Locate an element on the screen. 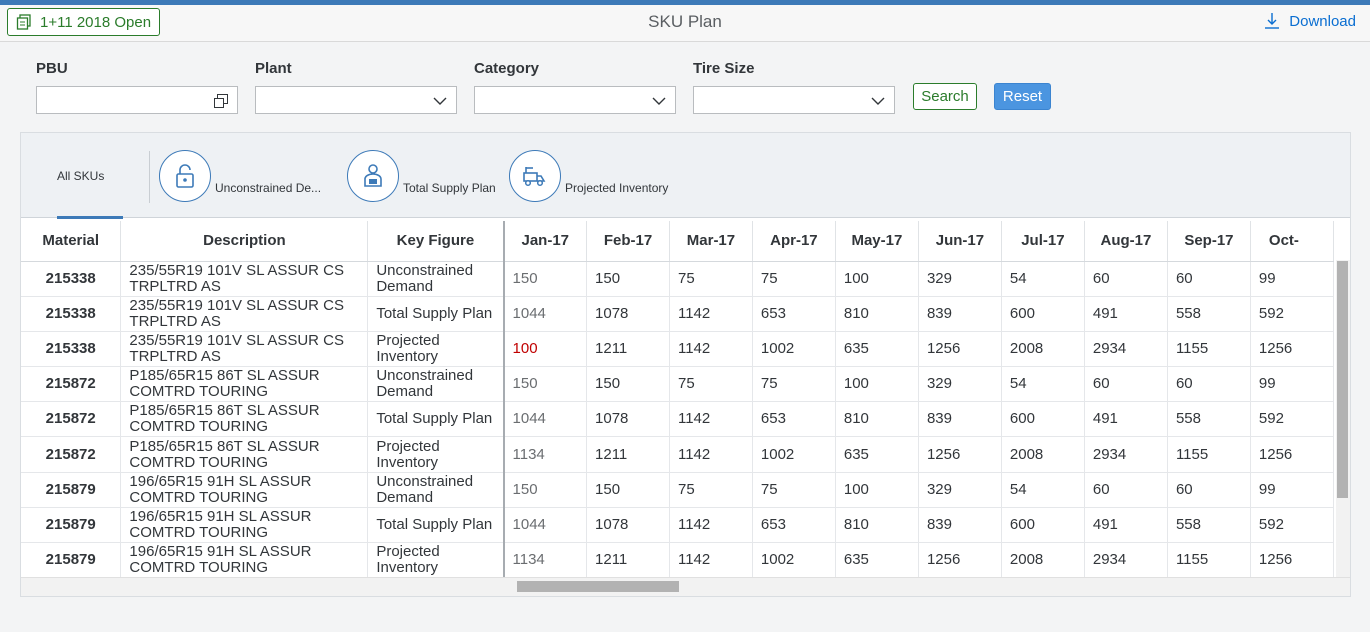  column-header-month: Oct- is located at coordinates (1292, 241).